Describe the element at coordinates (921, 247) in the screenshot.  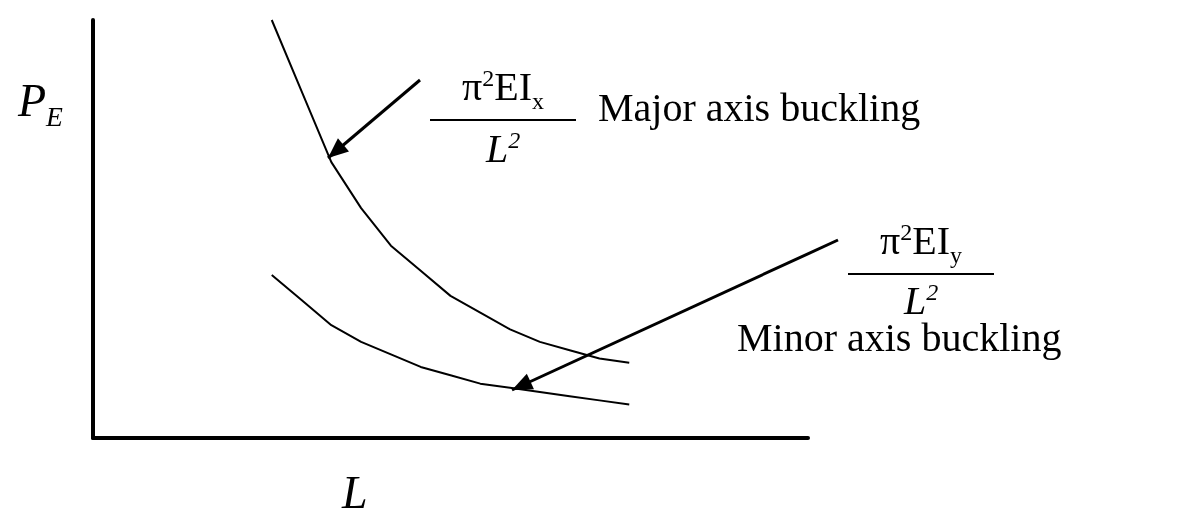
I see `text: π$^{2}$EI$_{y}$` at that location.